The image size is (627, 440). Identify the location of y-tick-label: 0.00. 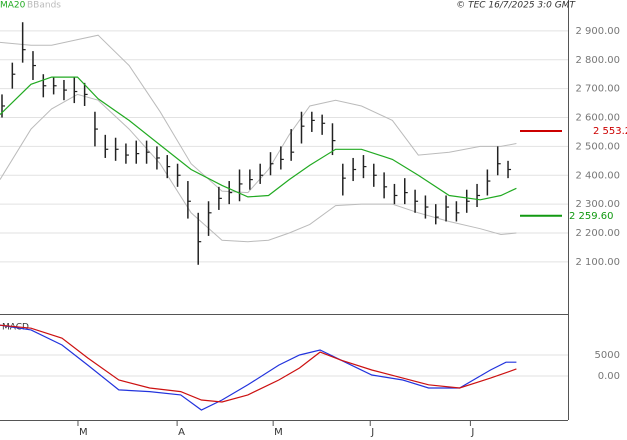
(609, 376).